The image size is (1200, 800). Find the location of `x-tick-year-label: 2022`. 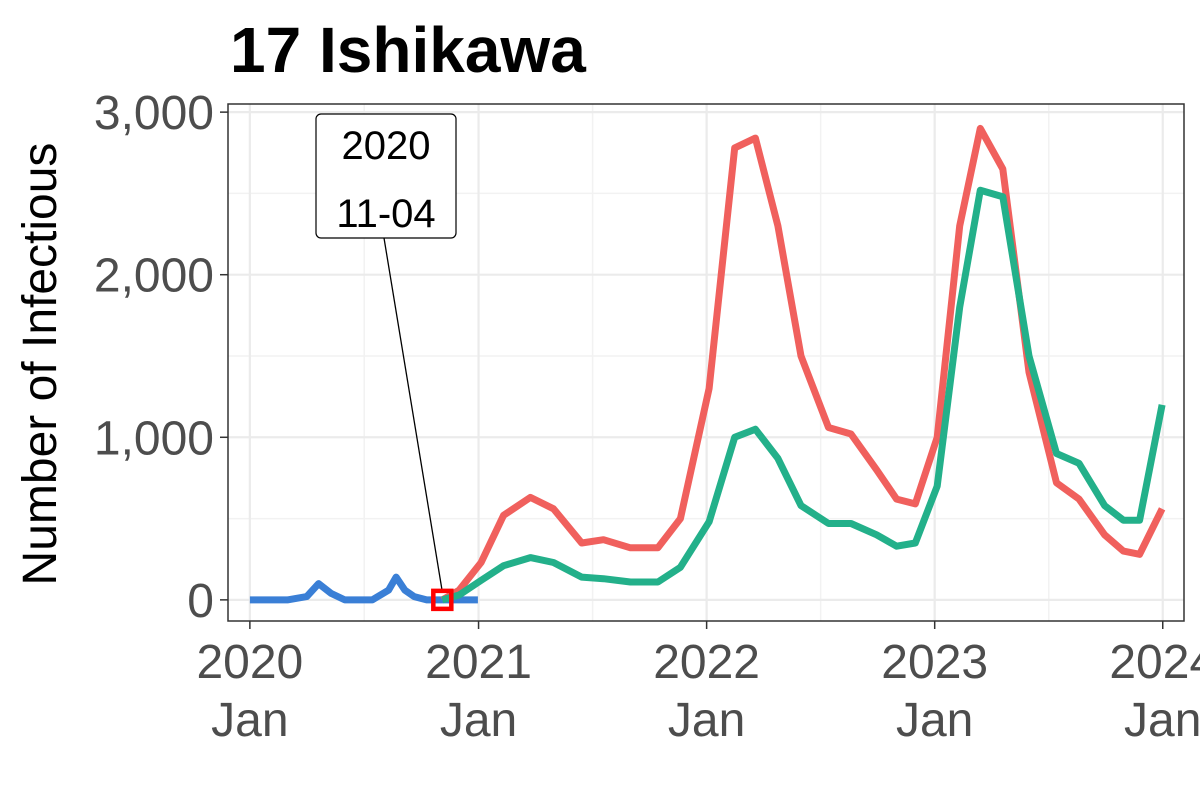

x-tick-year-label: 2022 is located at coordinates (706, 662).